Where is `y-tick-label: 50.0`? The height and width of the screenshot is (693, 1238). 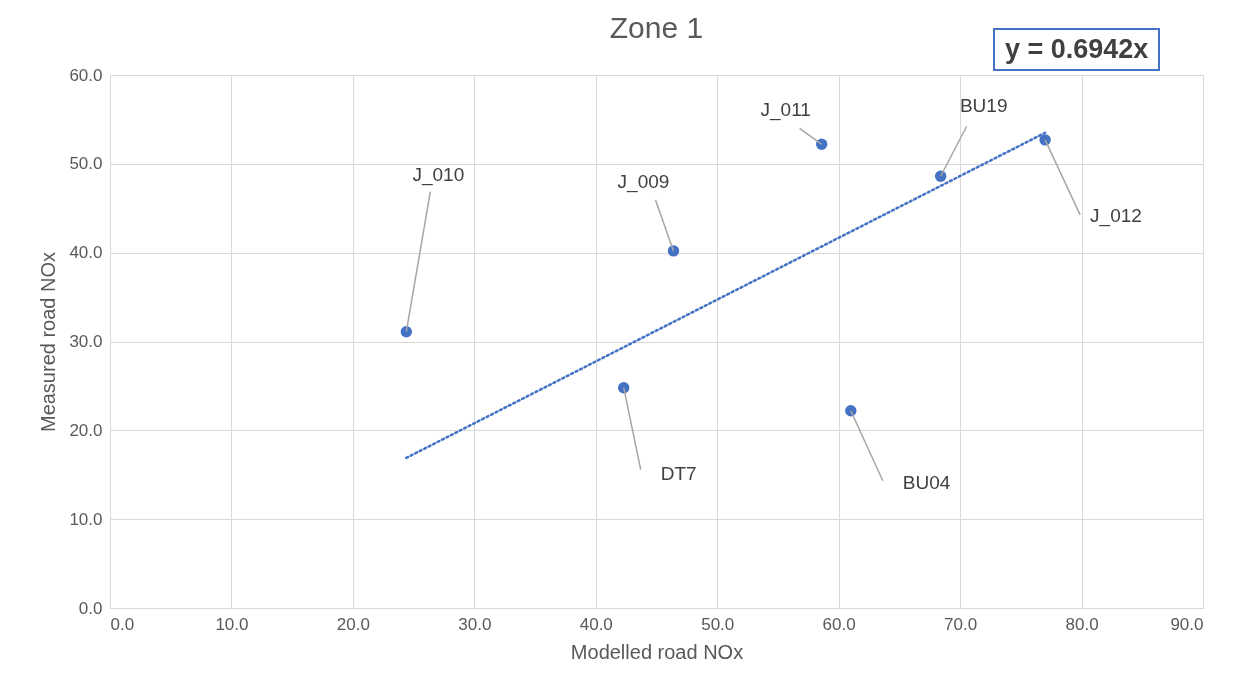
y-tick-label: 50.0 is located at coordinates (86, 164).